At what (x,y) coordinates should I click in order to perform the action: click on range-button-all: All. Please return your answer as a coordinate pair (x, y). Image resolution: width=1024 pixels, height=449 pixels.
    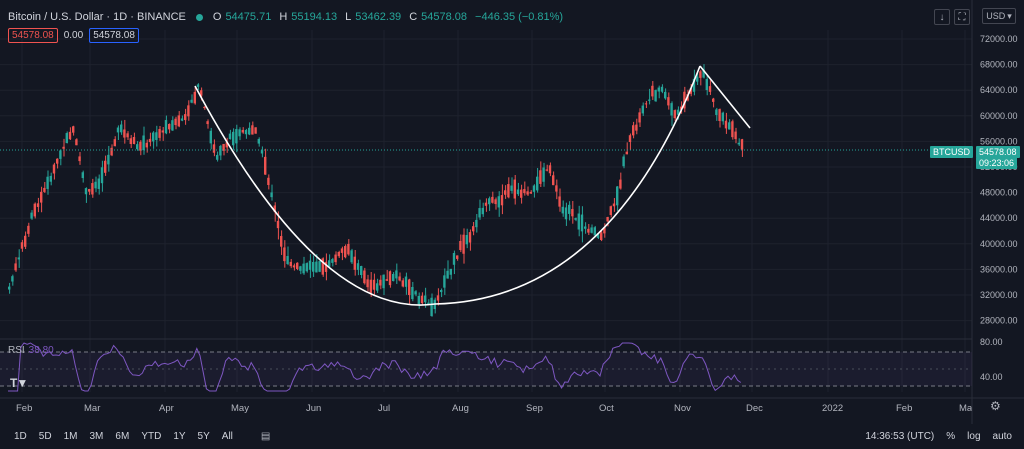
    Looking at the image, I should click on (227, 436).